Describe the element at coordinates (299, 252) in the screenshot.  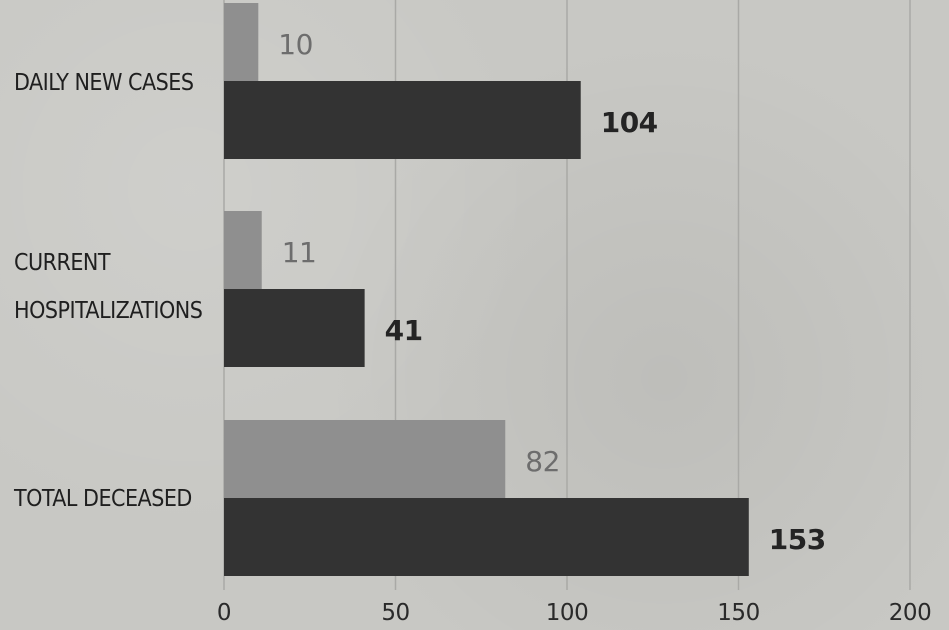
I see `data-label-secondary-1: 11` at that location.